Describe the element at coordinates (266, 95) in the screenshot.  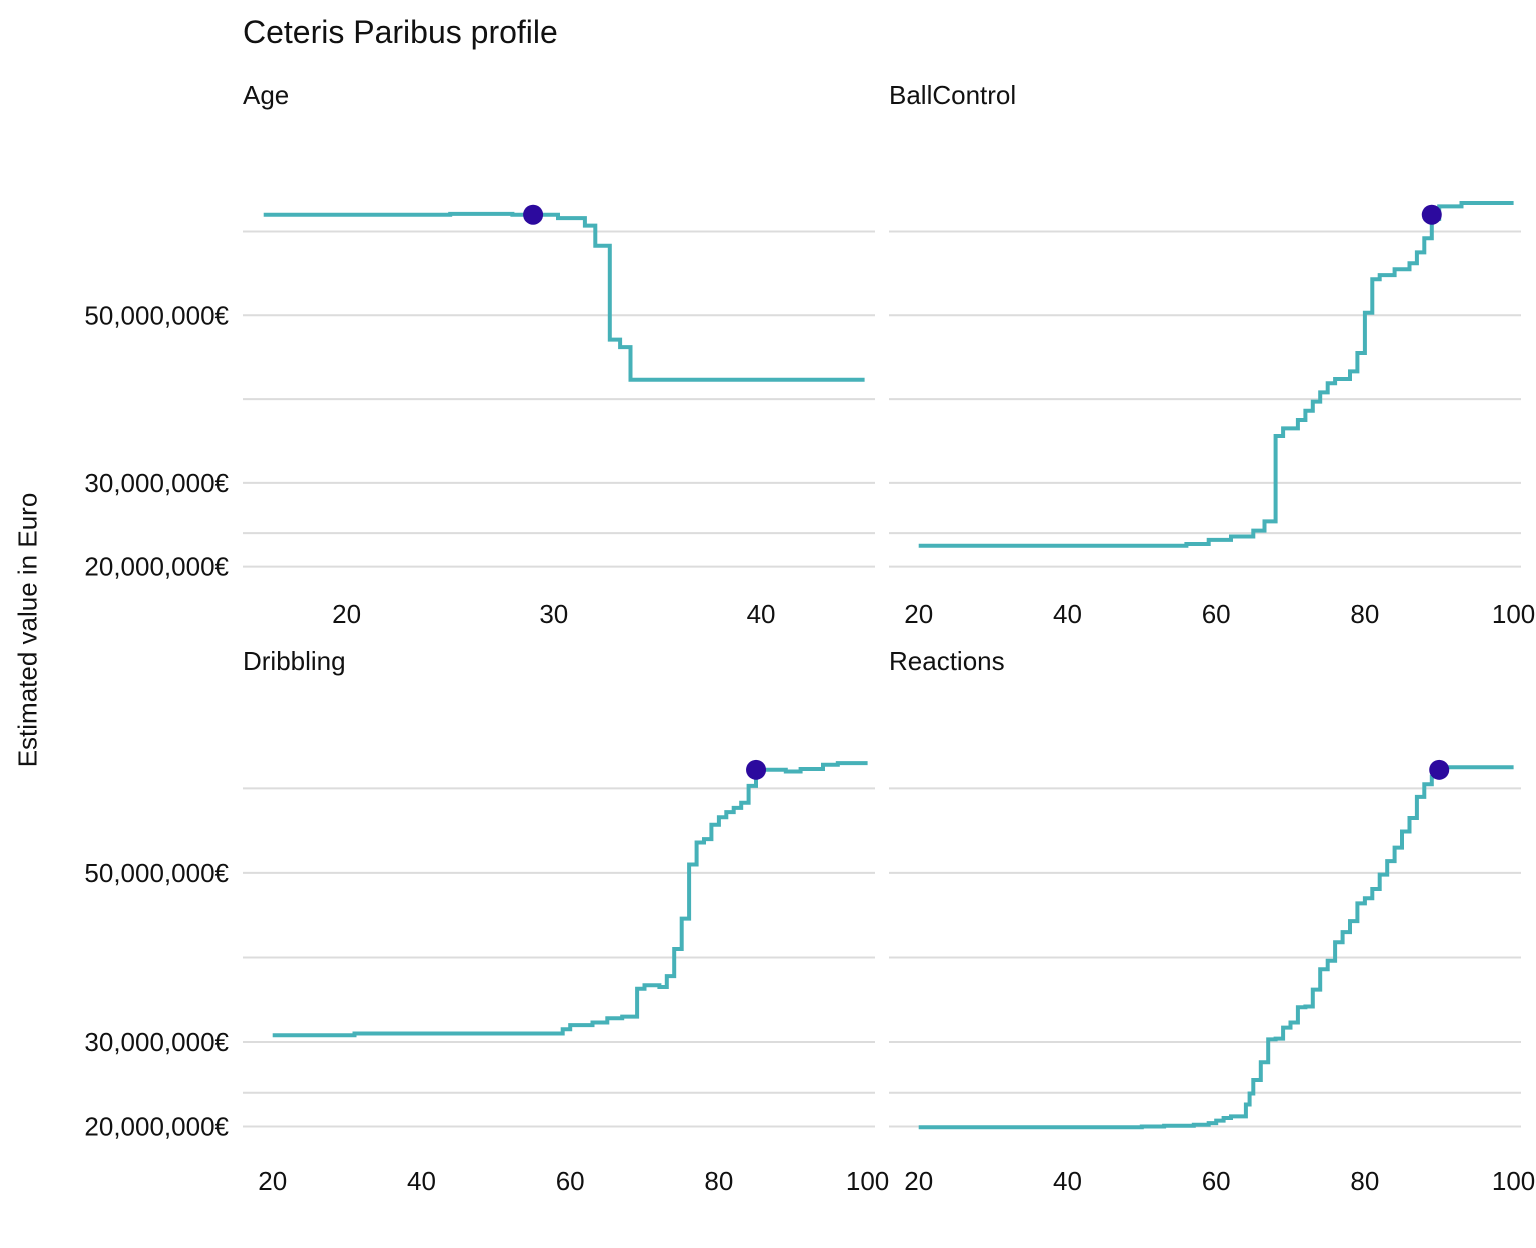
I see `strip-label: Age` at that location.